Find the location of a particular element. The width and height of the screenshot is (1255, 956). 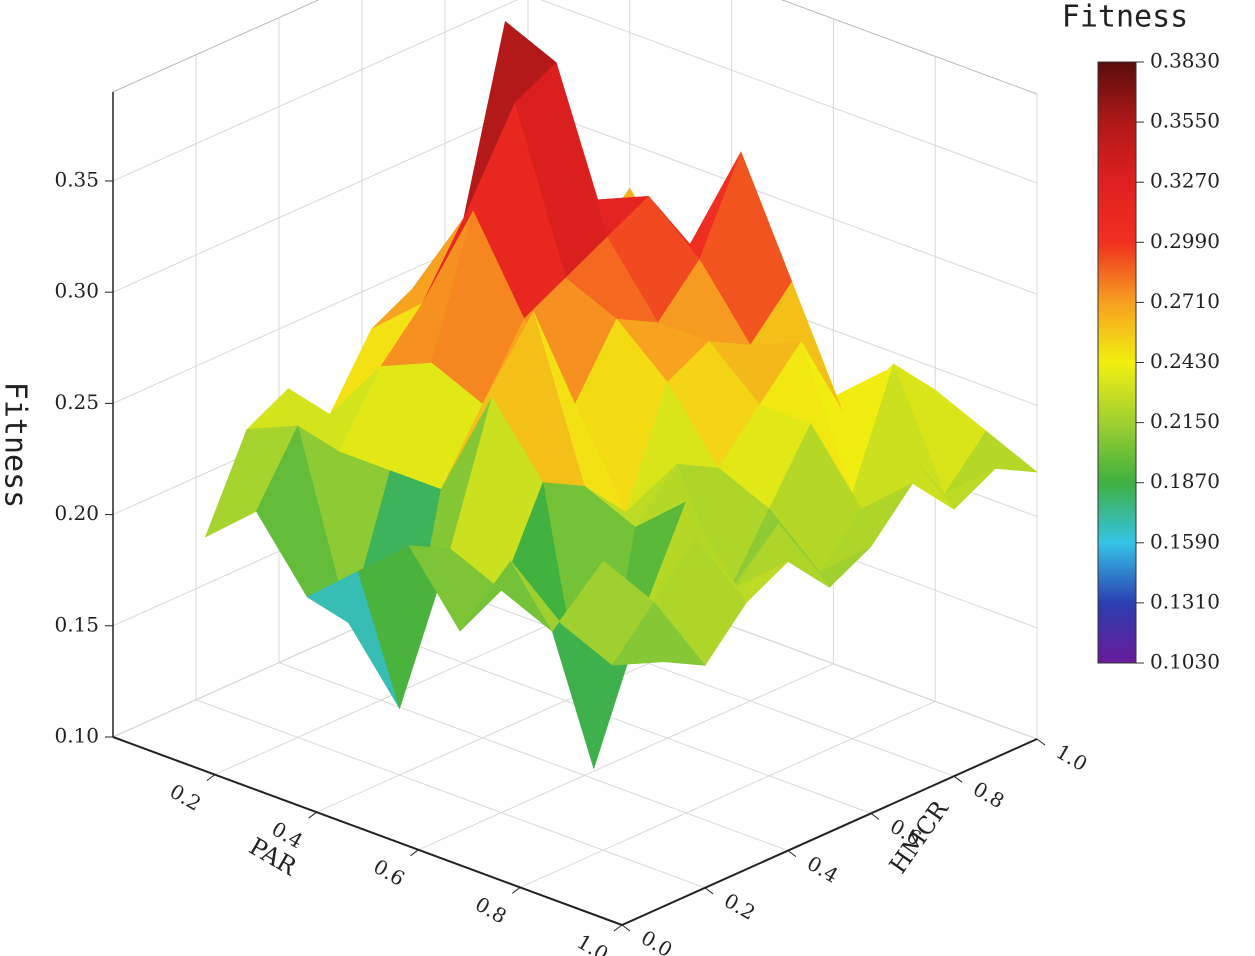

z-tick-label: 0.30 is located at coordinates (76, 291).